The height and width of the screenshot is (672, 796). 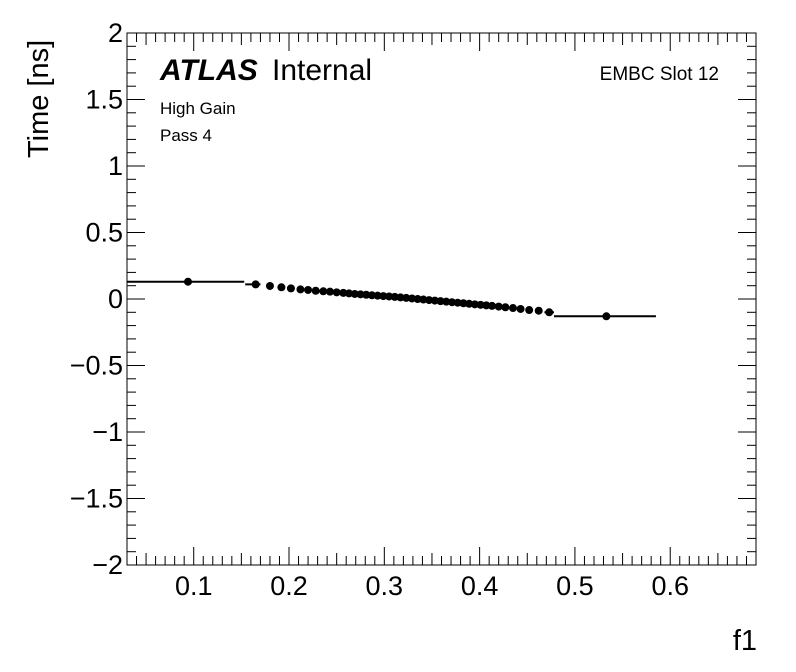 I want to click on y-tick-label: −1.5, so click(x=96, y=499).